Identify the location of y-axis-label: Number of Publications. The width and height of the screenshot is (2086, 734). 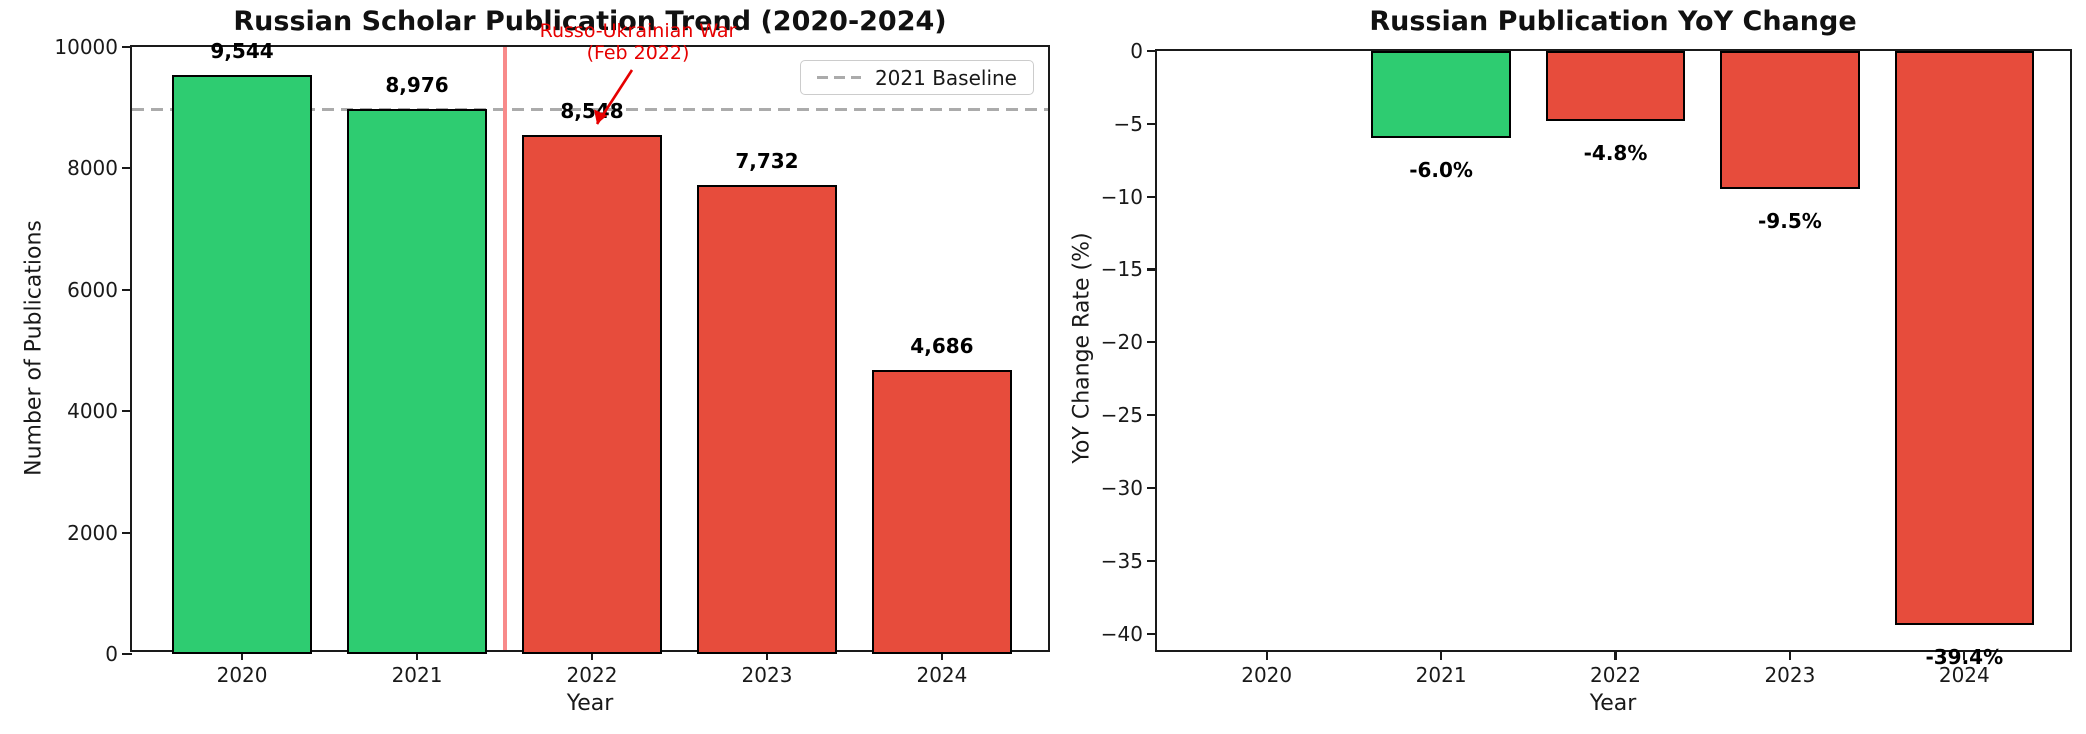
(34, 348).